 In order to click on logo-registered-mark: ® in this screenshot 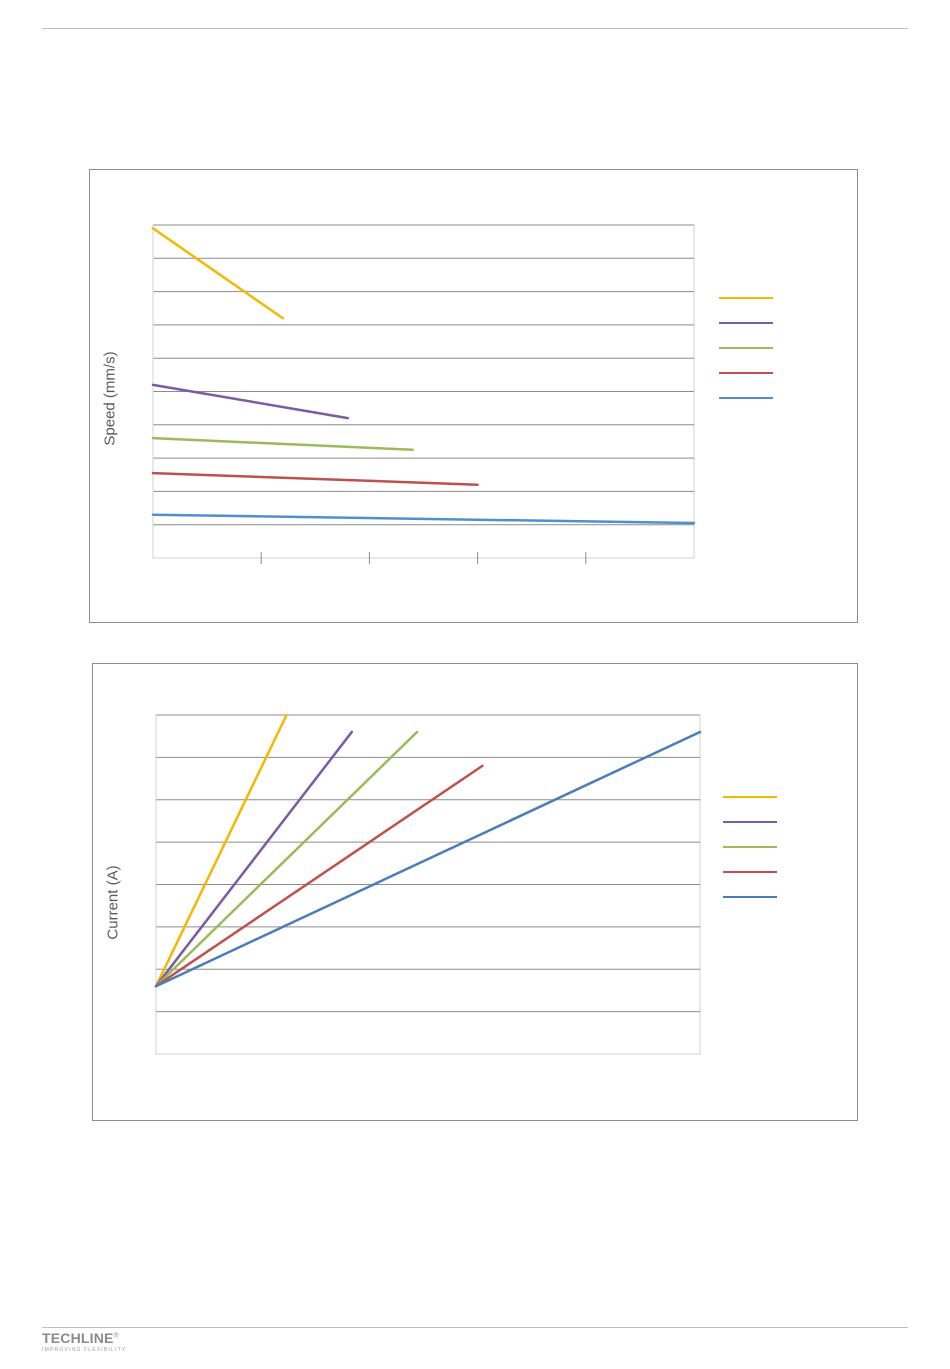, I will do `click(116, 1336)`.